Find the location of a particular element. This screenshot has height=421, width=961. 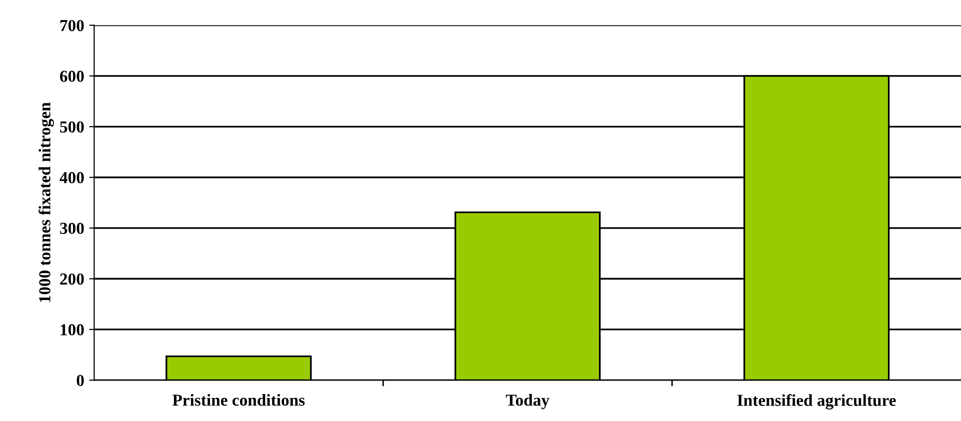

x-tick-label: Pristine conditions is located at coordinates (238, 400).